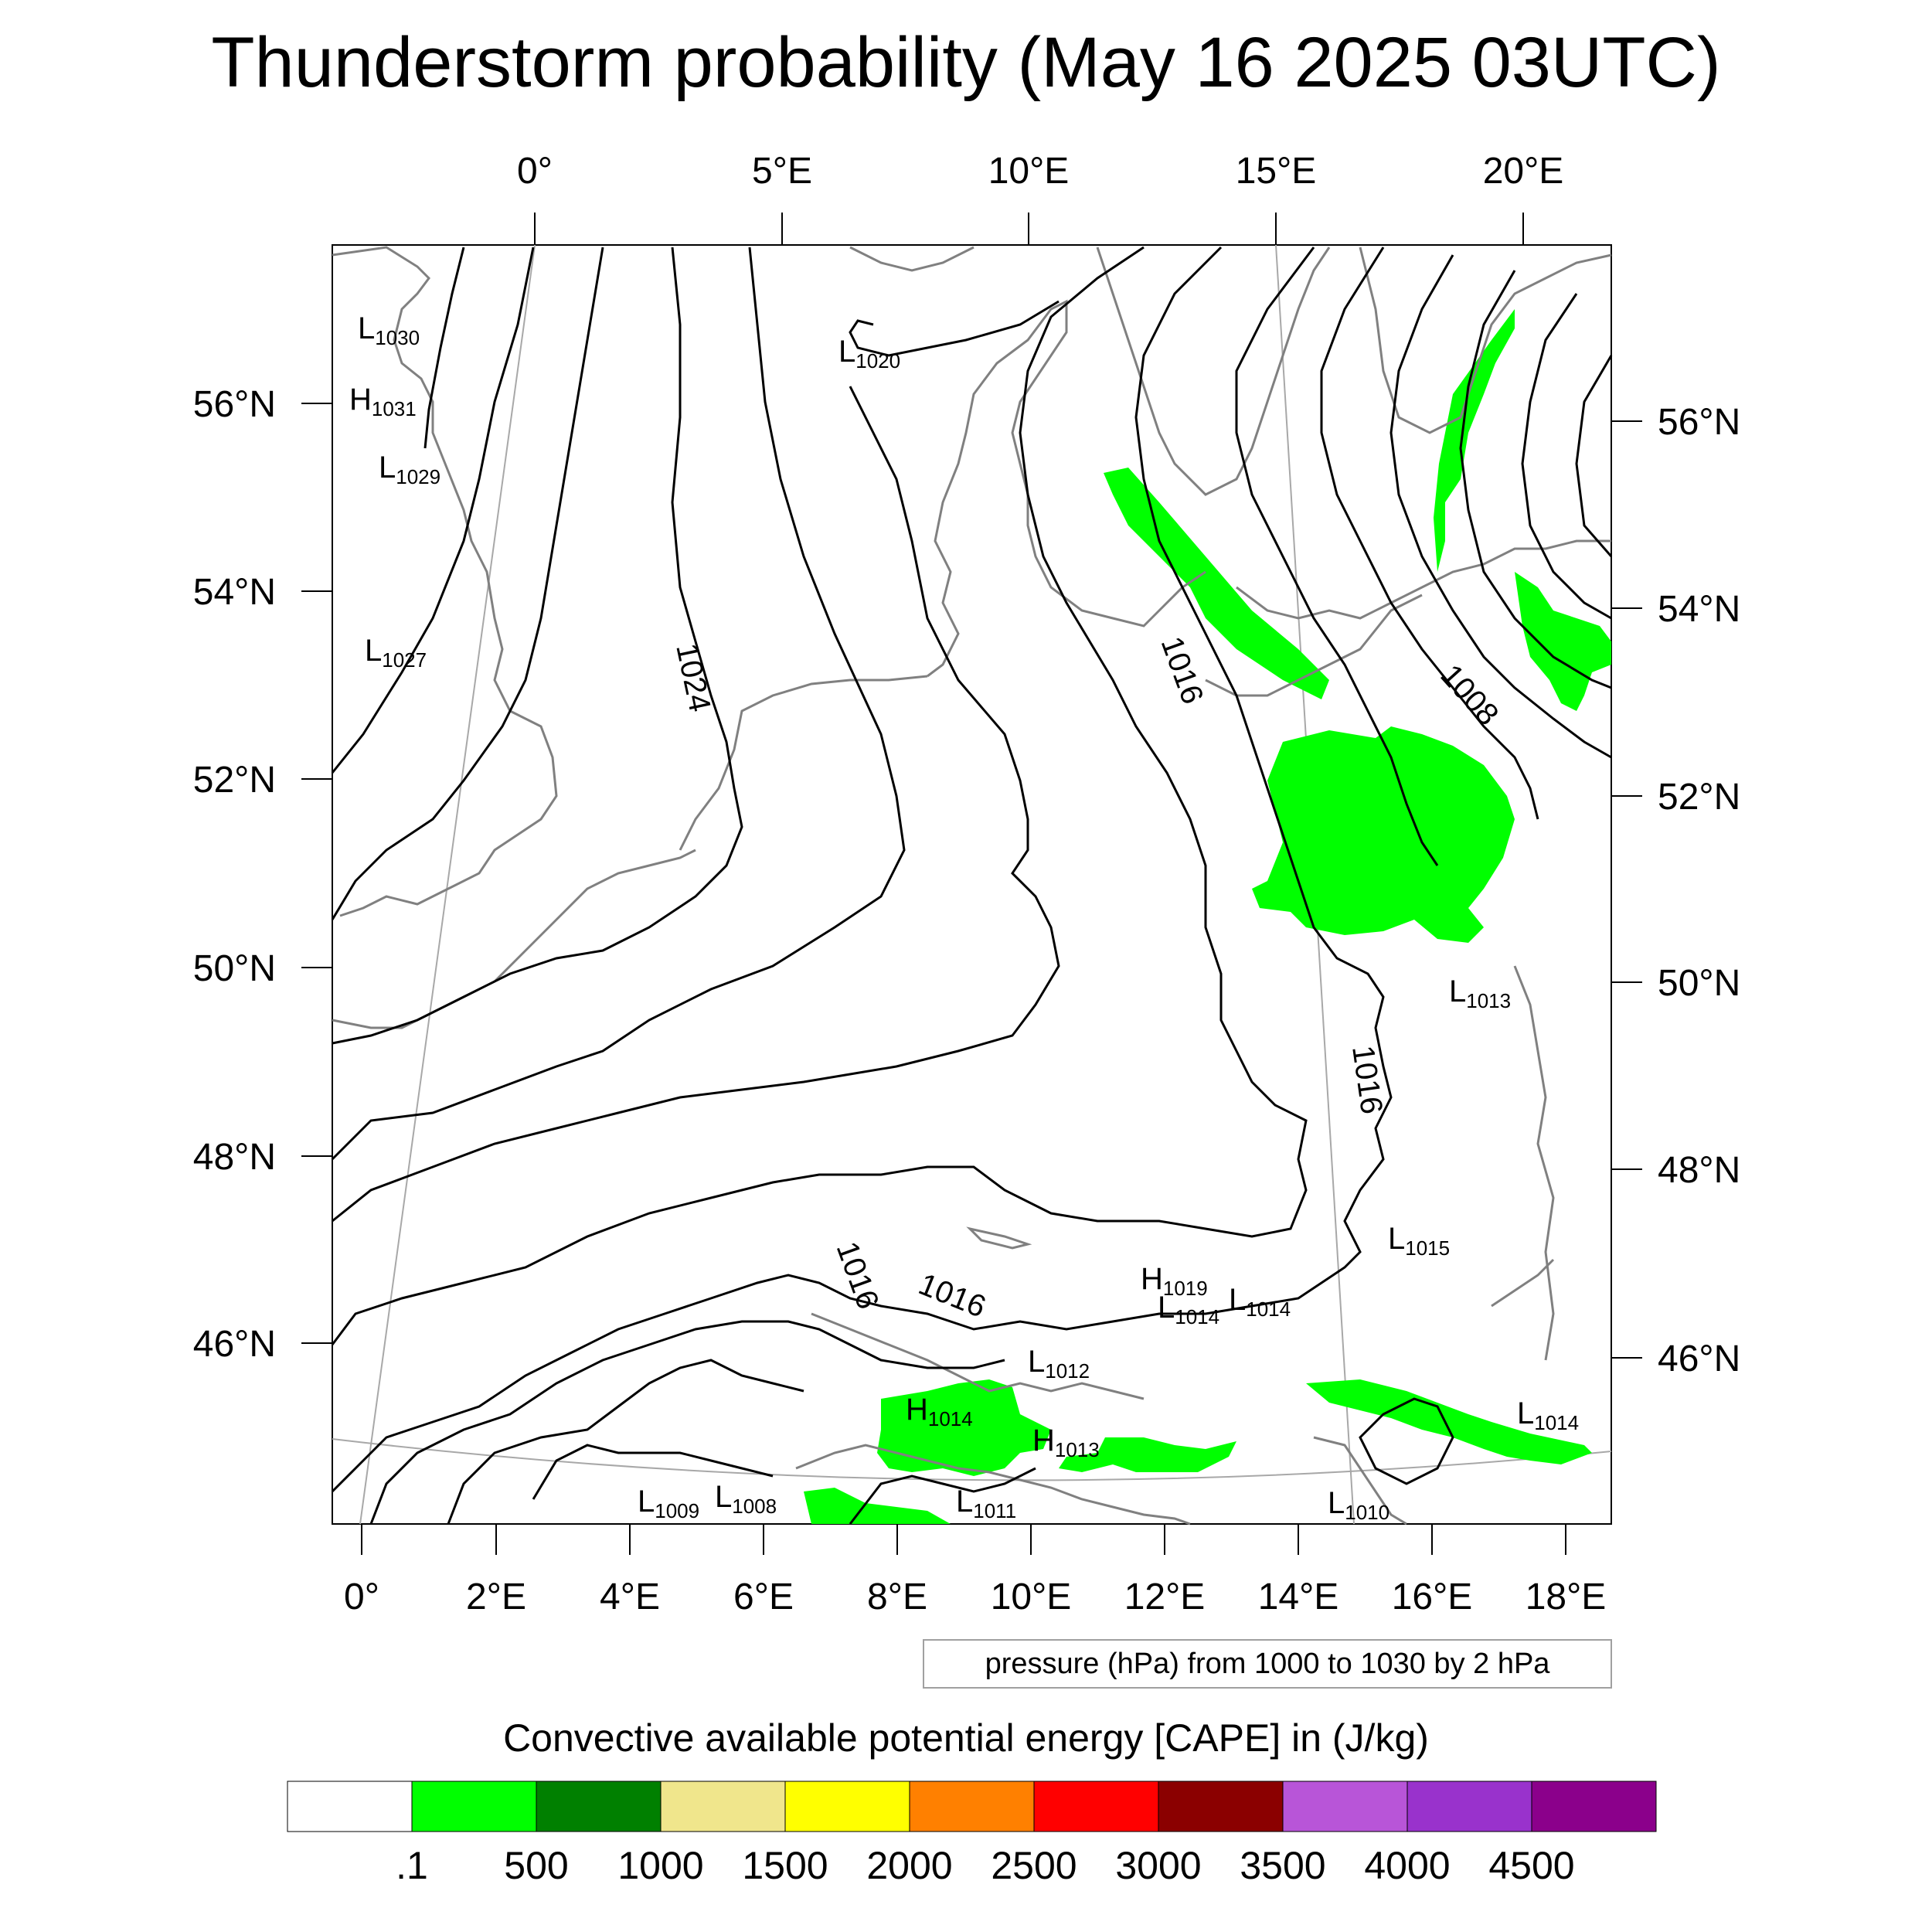 This screenshot has width=1932, height=1932. I want to click on border-alps, so click(978, 1356).